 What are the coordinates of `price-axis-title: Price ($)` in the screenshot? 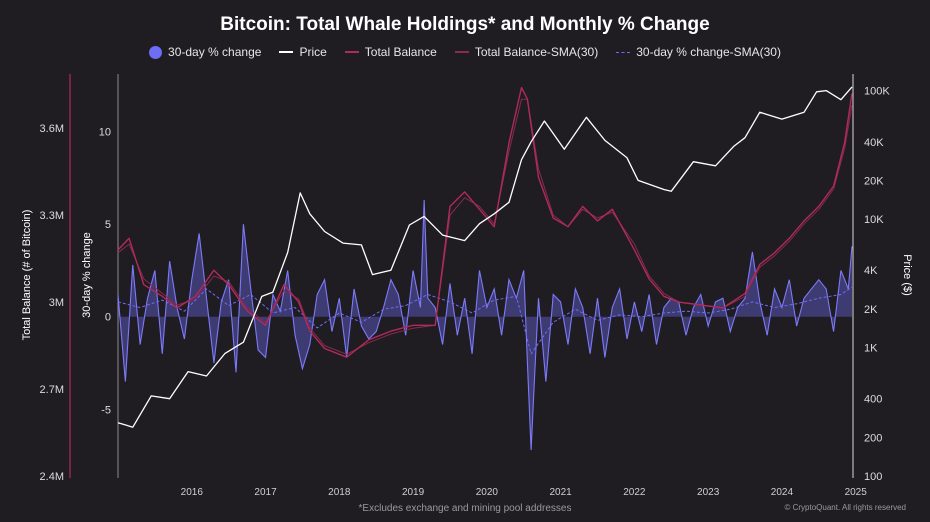 It's located at (907, 275).